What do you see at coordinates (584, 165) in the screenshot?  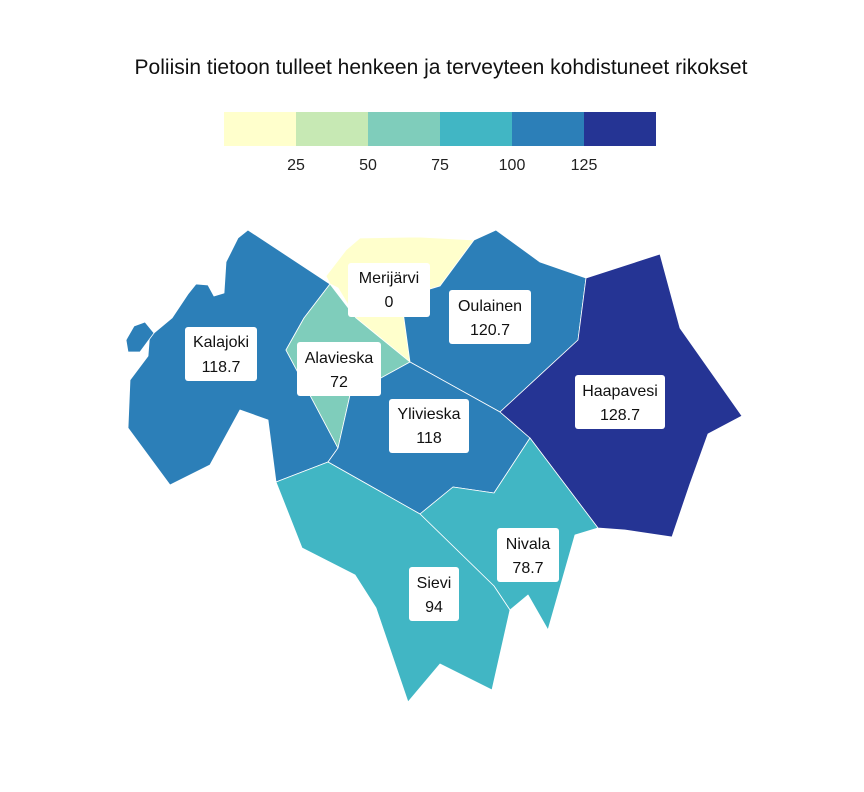 I see `legend-tick-125: 125` at bounding box center [584, 165].